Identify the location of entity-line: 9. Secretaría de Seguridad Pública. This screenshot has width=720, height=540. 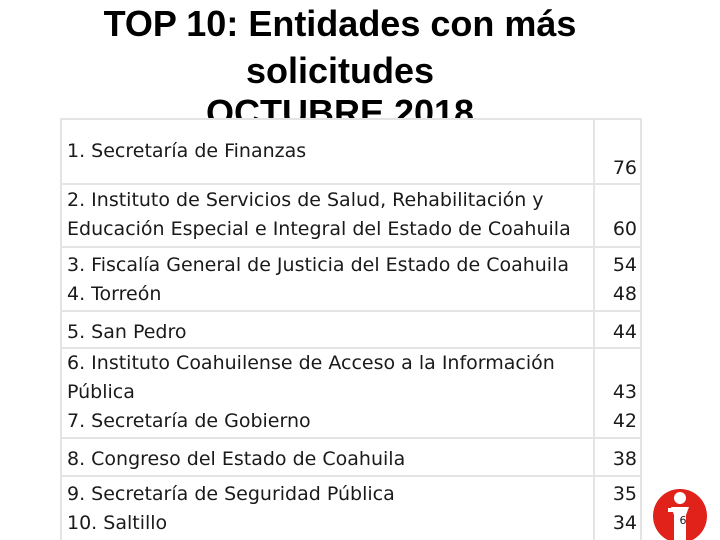
(231, 494).